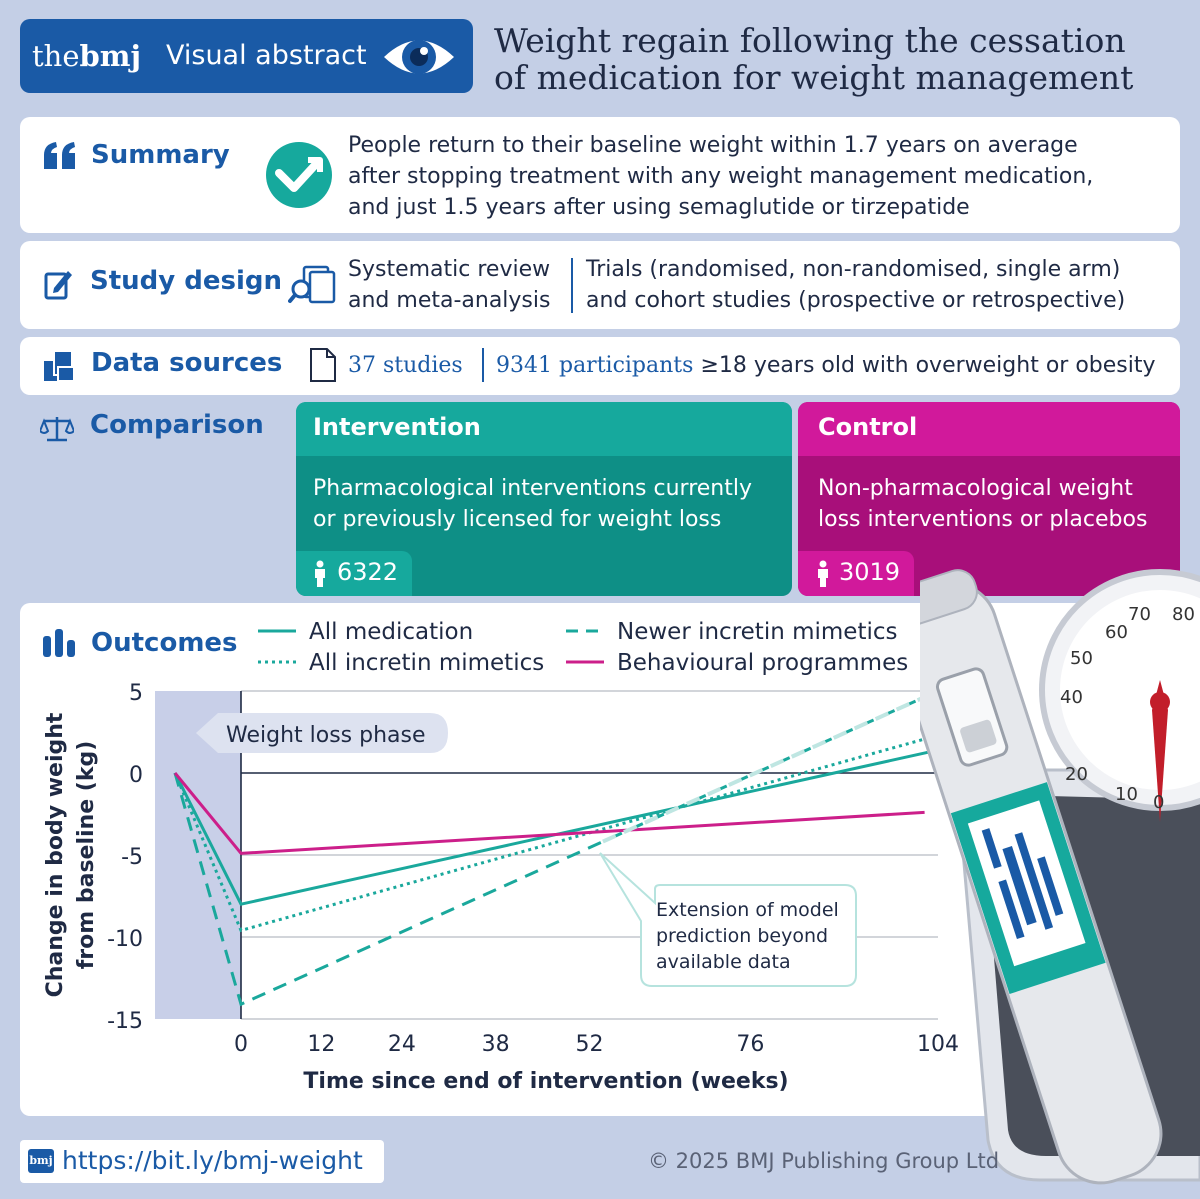  What do you see at coordinates (762, 663) in the screenshot?
I see `legend-label: Behavioural programmes` at bounding box center [762, 663].